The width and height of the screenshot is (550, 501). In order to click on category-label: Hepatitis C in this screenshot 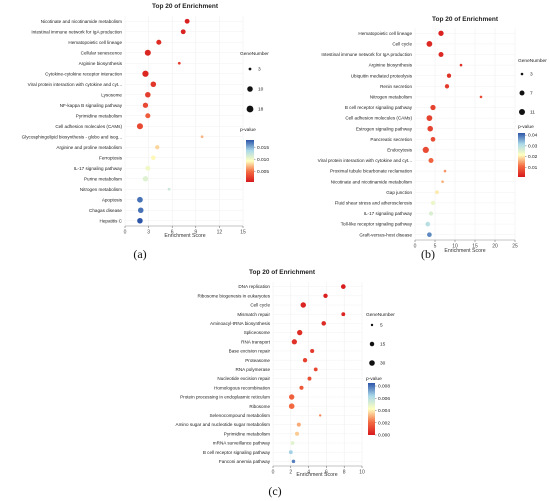, I will do `click(111, 220)`.